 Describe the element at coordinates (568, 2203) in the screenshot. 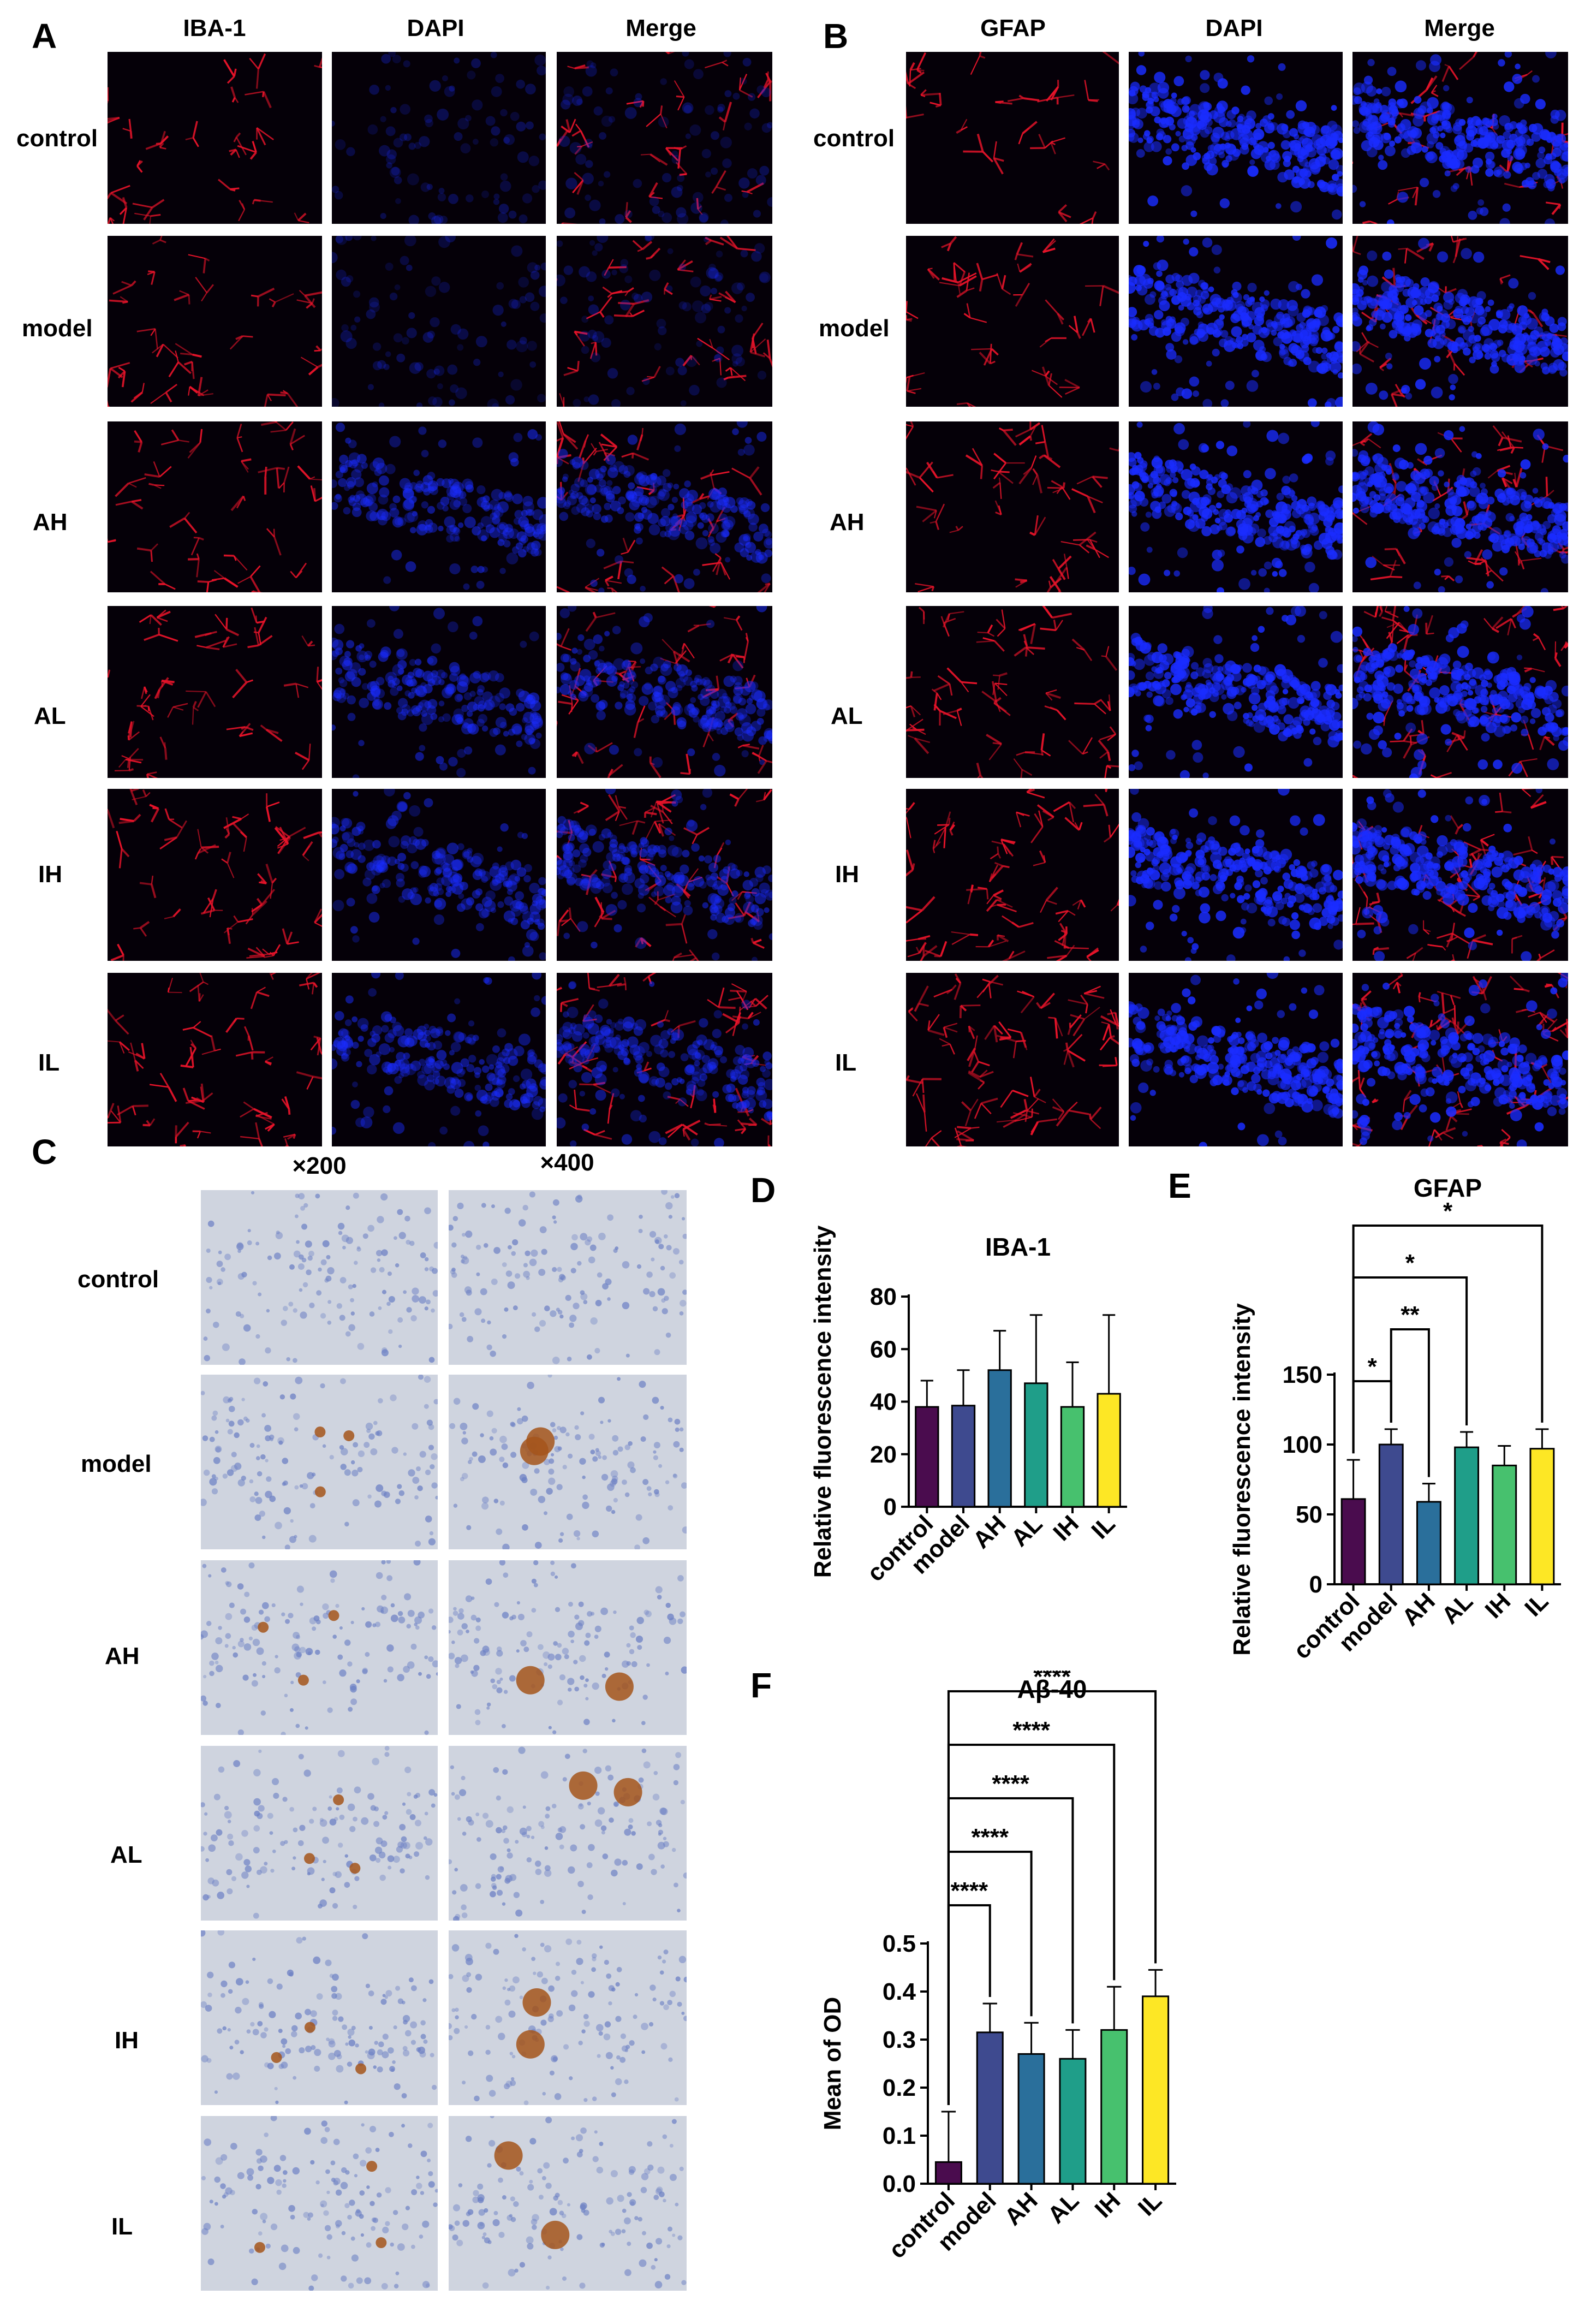

I see `panel-c-micrograph-IL-x400` at that location.